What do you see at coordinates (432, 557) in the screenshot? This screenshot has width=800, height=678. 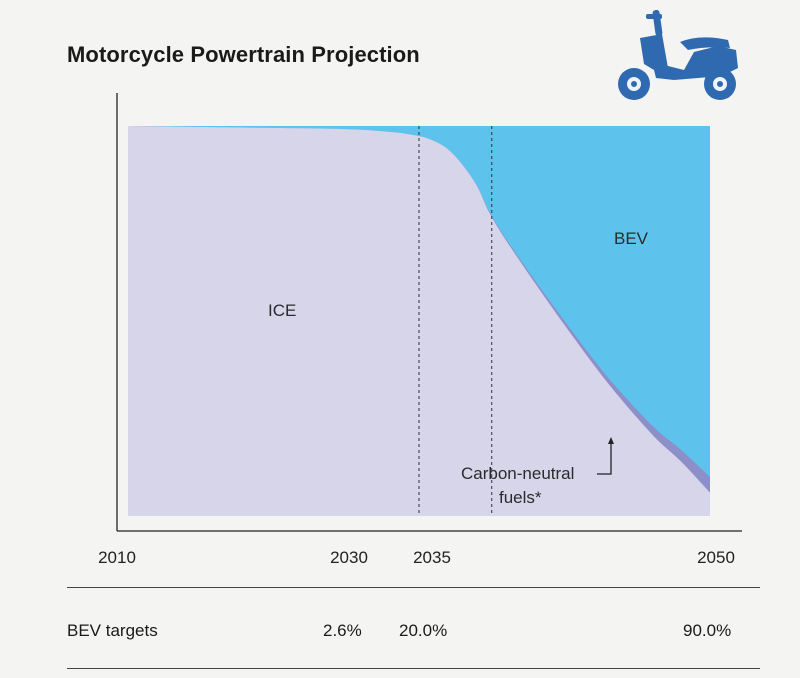 I see `x-tick-2035: 2035` at bounding box center [432, 557].